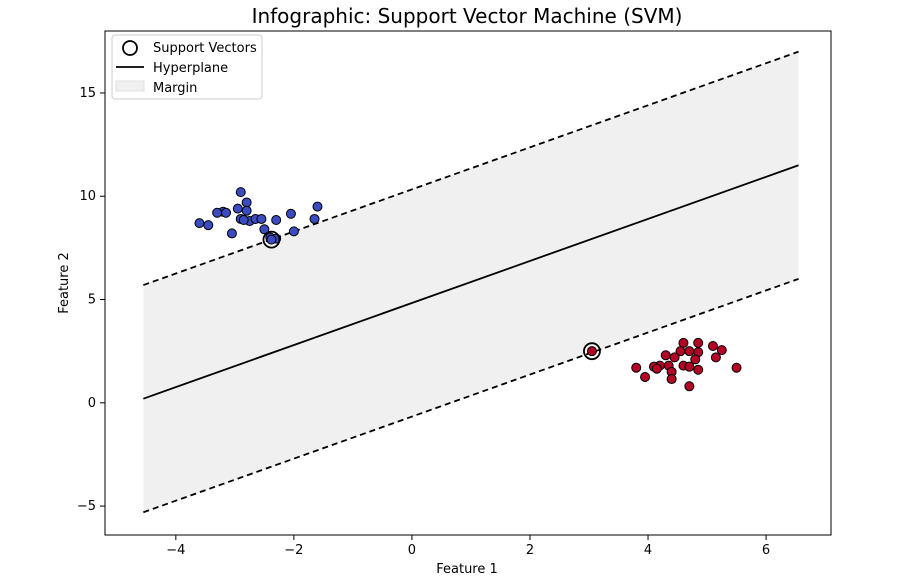  I want to click on x-tick-label: 6, so click(766, 550).